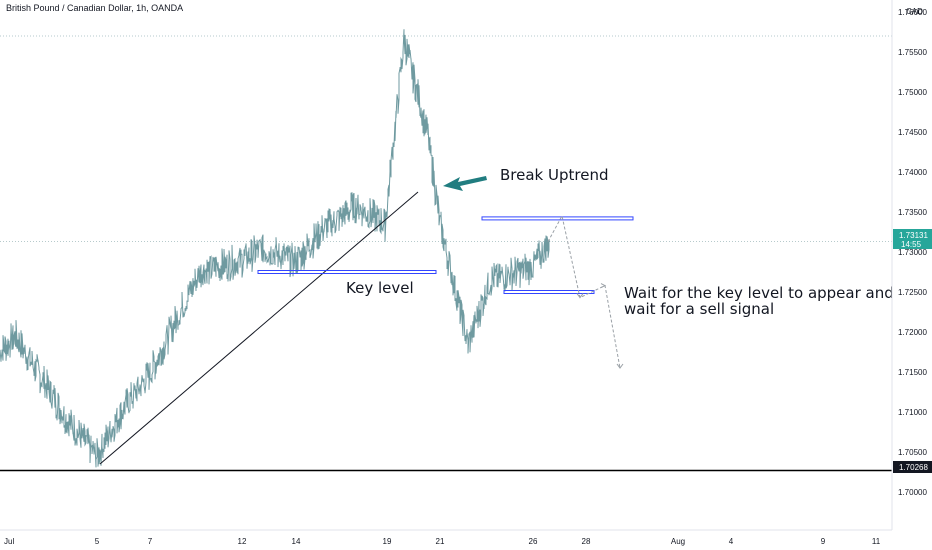 The width and height of the screenshot is (932, 550). Describe the element at coordinates (699, 309) in the screenshot. I see `wait-text-line2: wait for a sell signal` at that location.